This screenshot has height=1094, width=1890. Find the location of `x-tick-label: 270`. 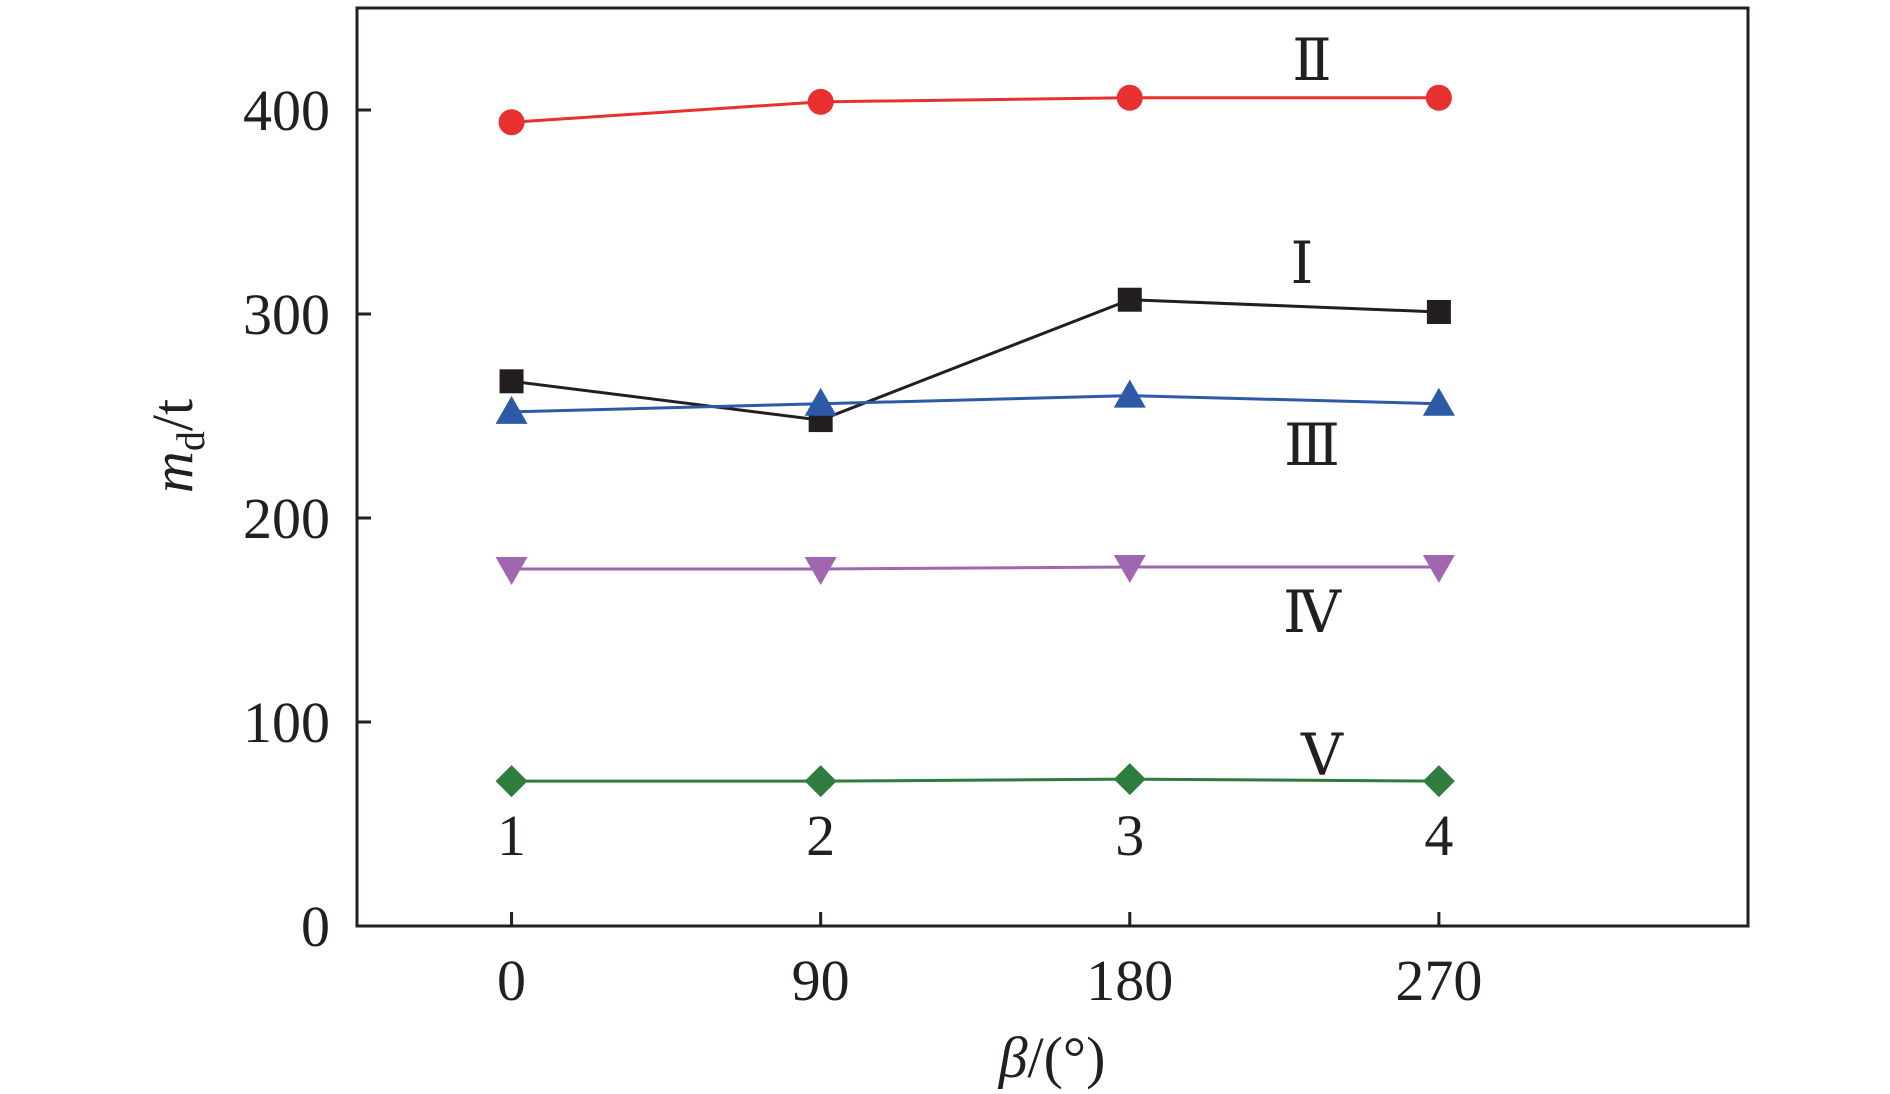

x-tick-label: 270 is located at coordinates (1438, 980).